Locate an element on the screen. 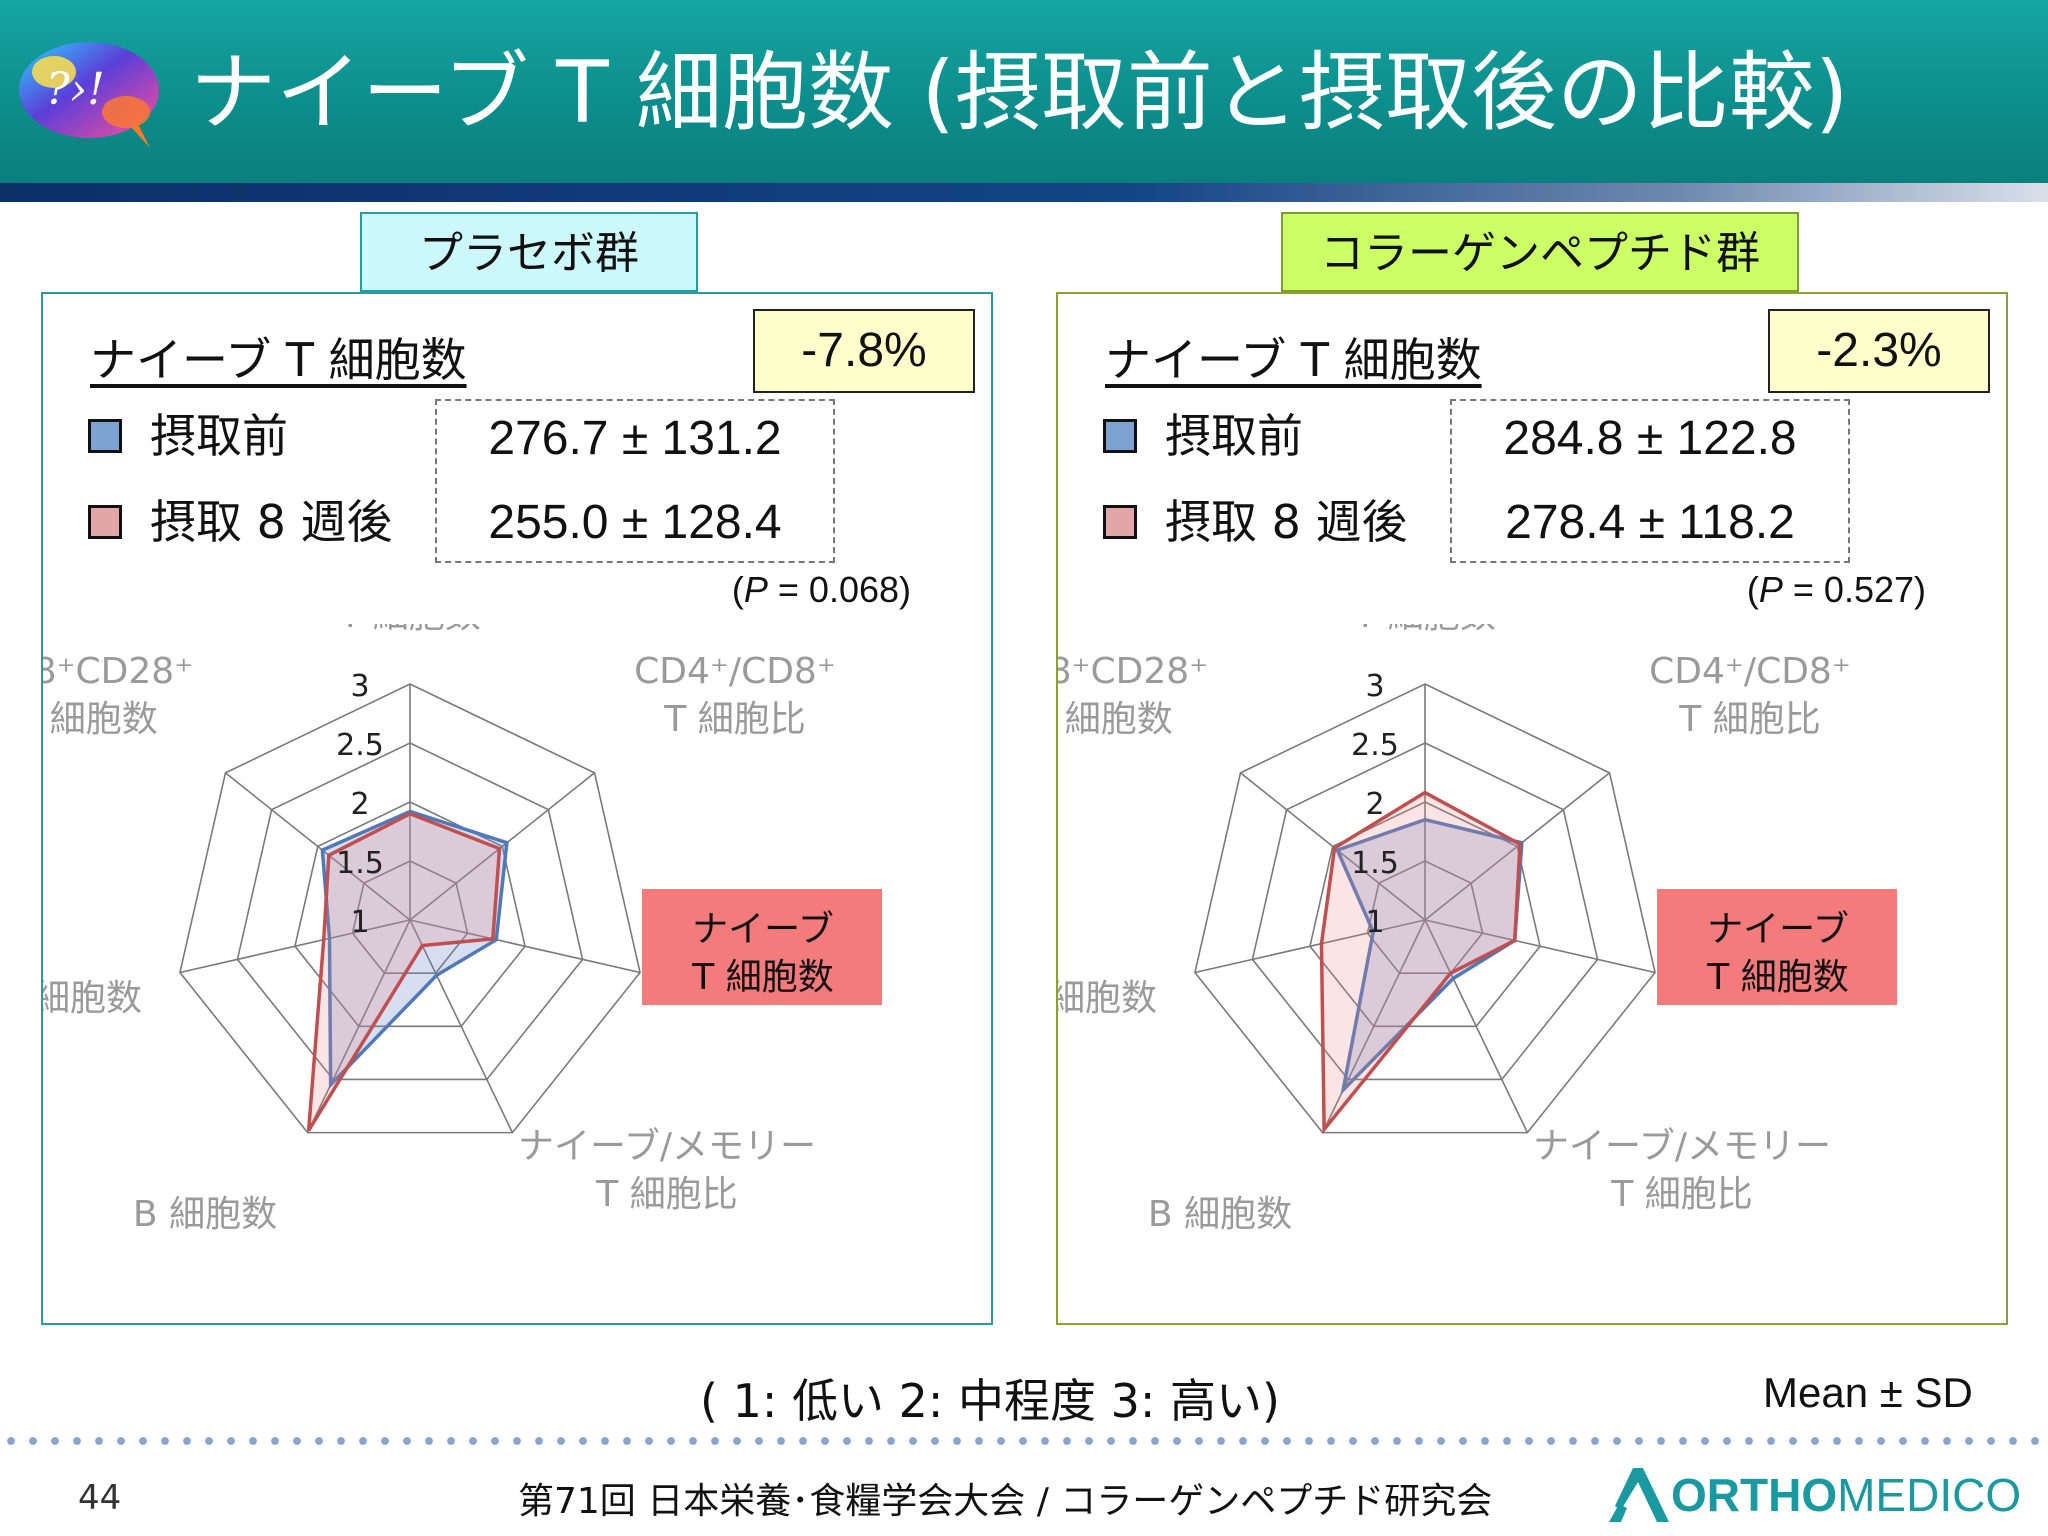 This screenshot has width=2048, height=1536. value-after: 278.4 ± 118.2 is located at coordinates (1650, 522).